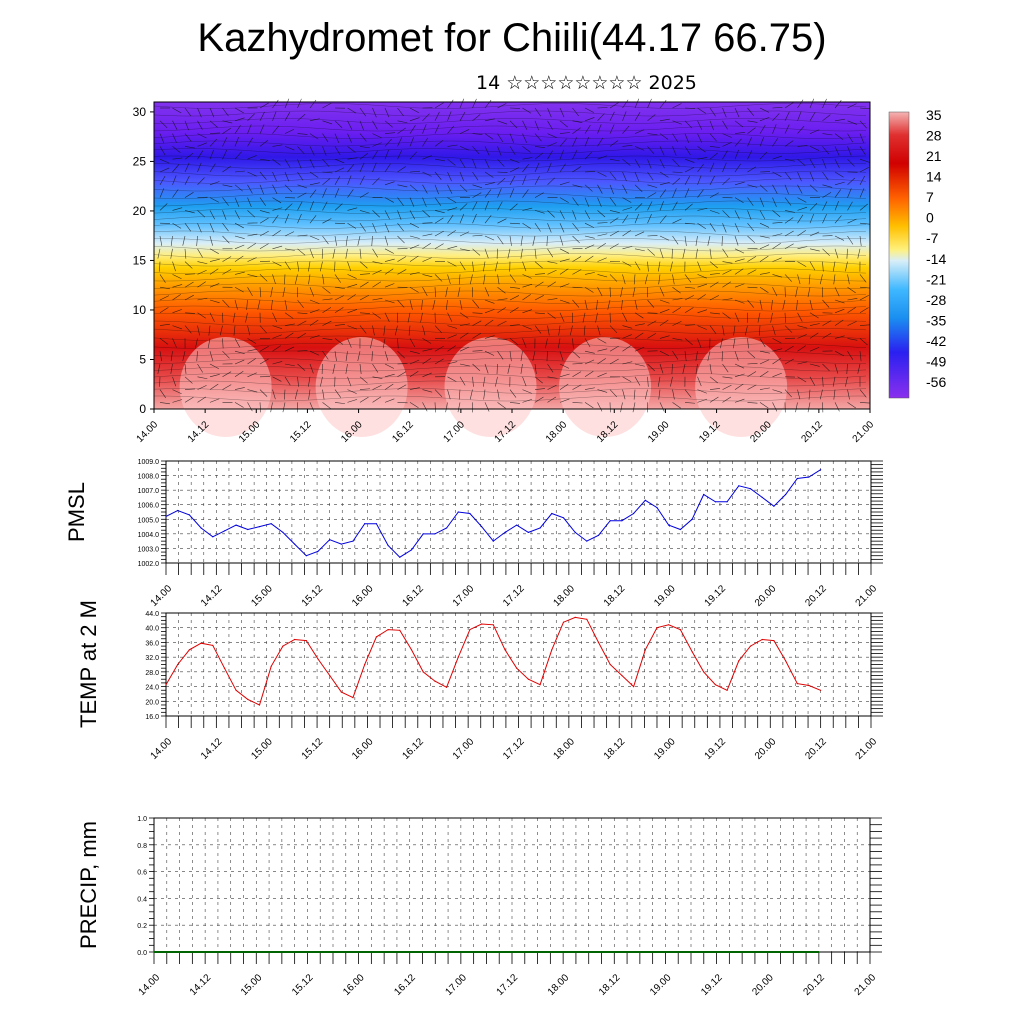 The width and height of the screenshot is (1024, 1024). What do you see at coordinates (413, 596) in the screenshot?
I see `pmsl-xtick-label: 16.12` at bounding box center [413, 596].